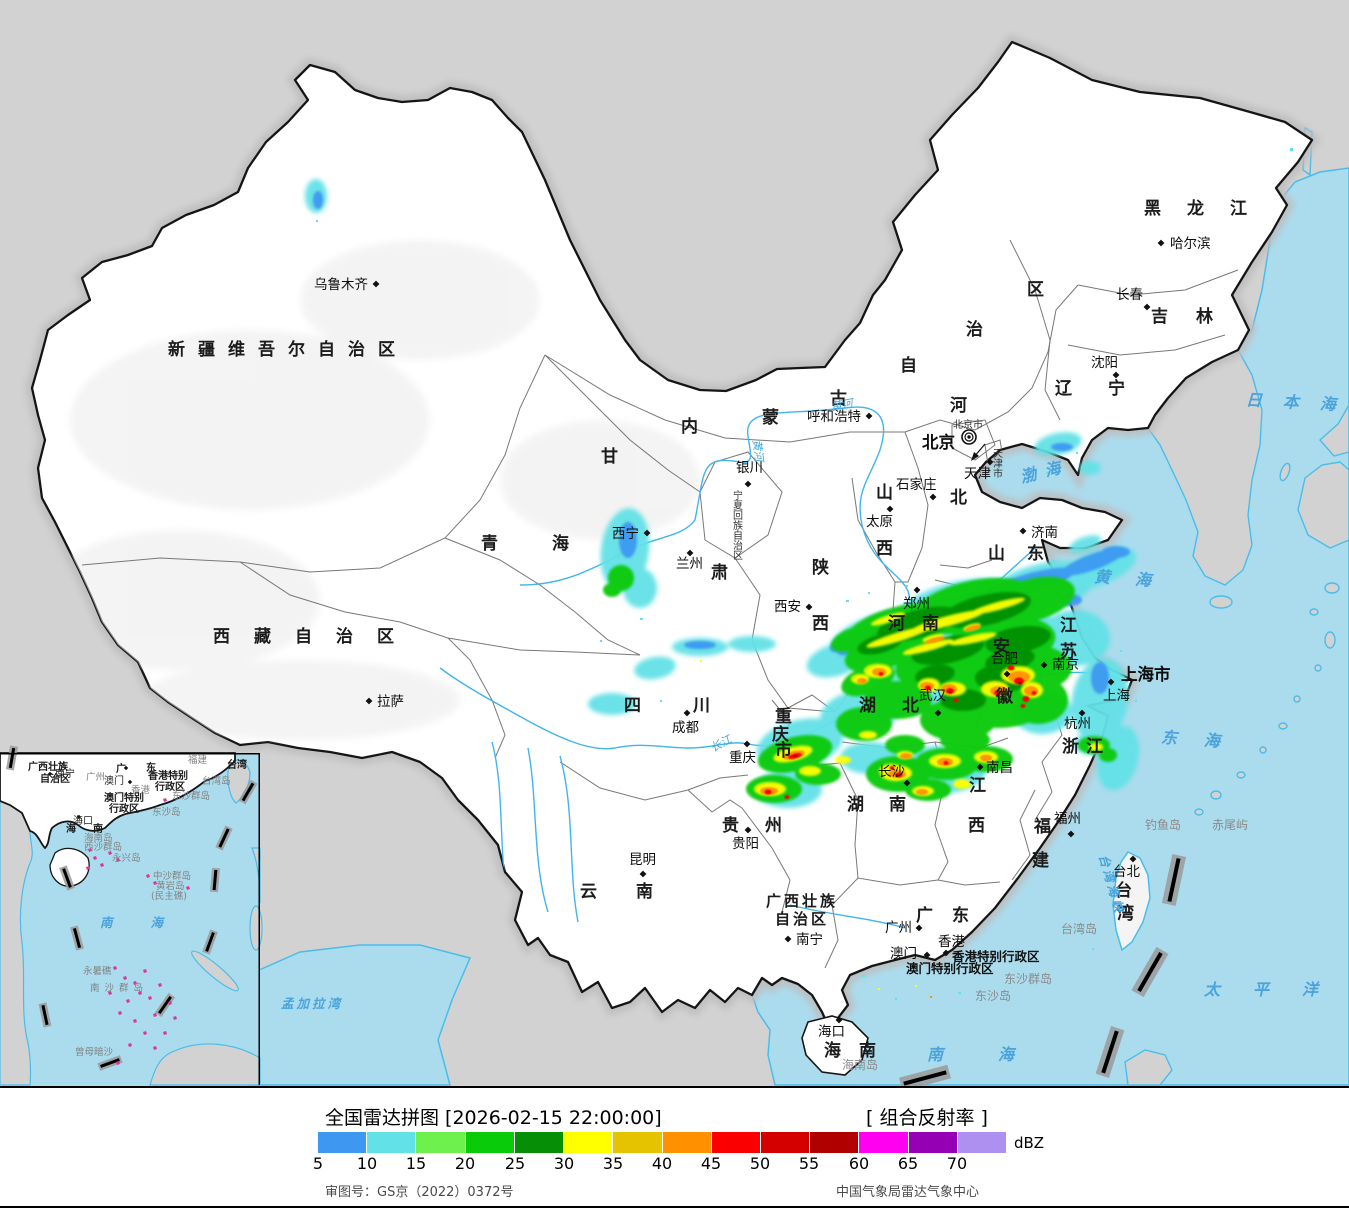  Describe the element at coordinates (927, 1118) in the screenshot. I see `product-label: [ 组合反射率 ]` at that location.